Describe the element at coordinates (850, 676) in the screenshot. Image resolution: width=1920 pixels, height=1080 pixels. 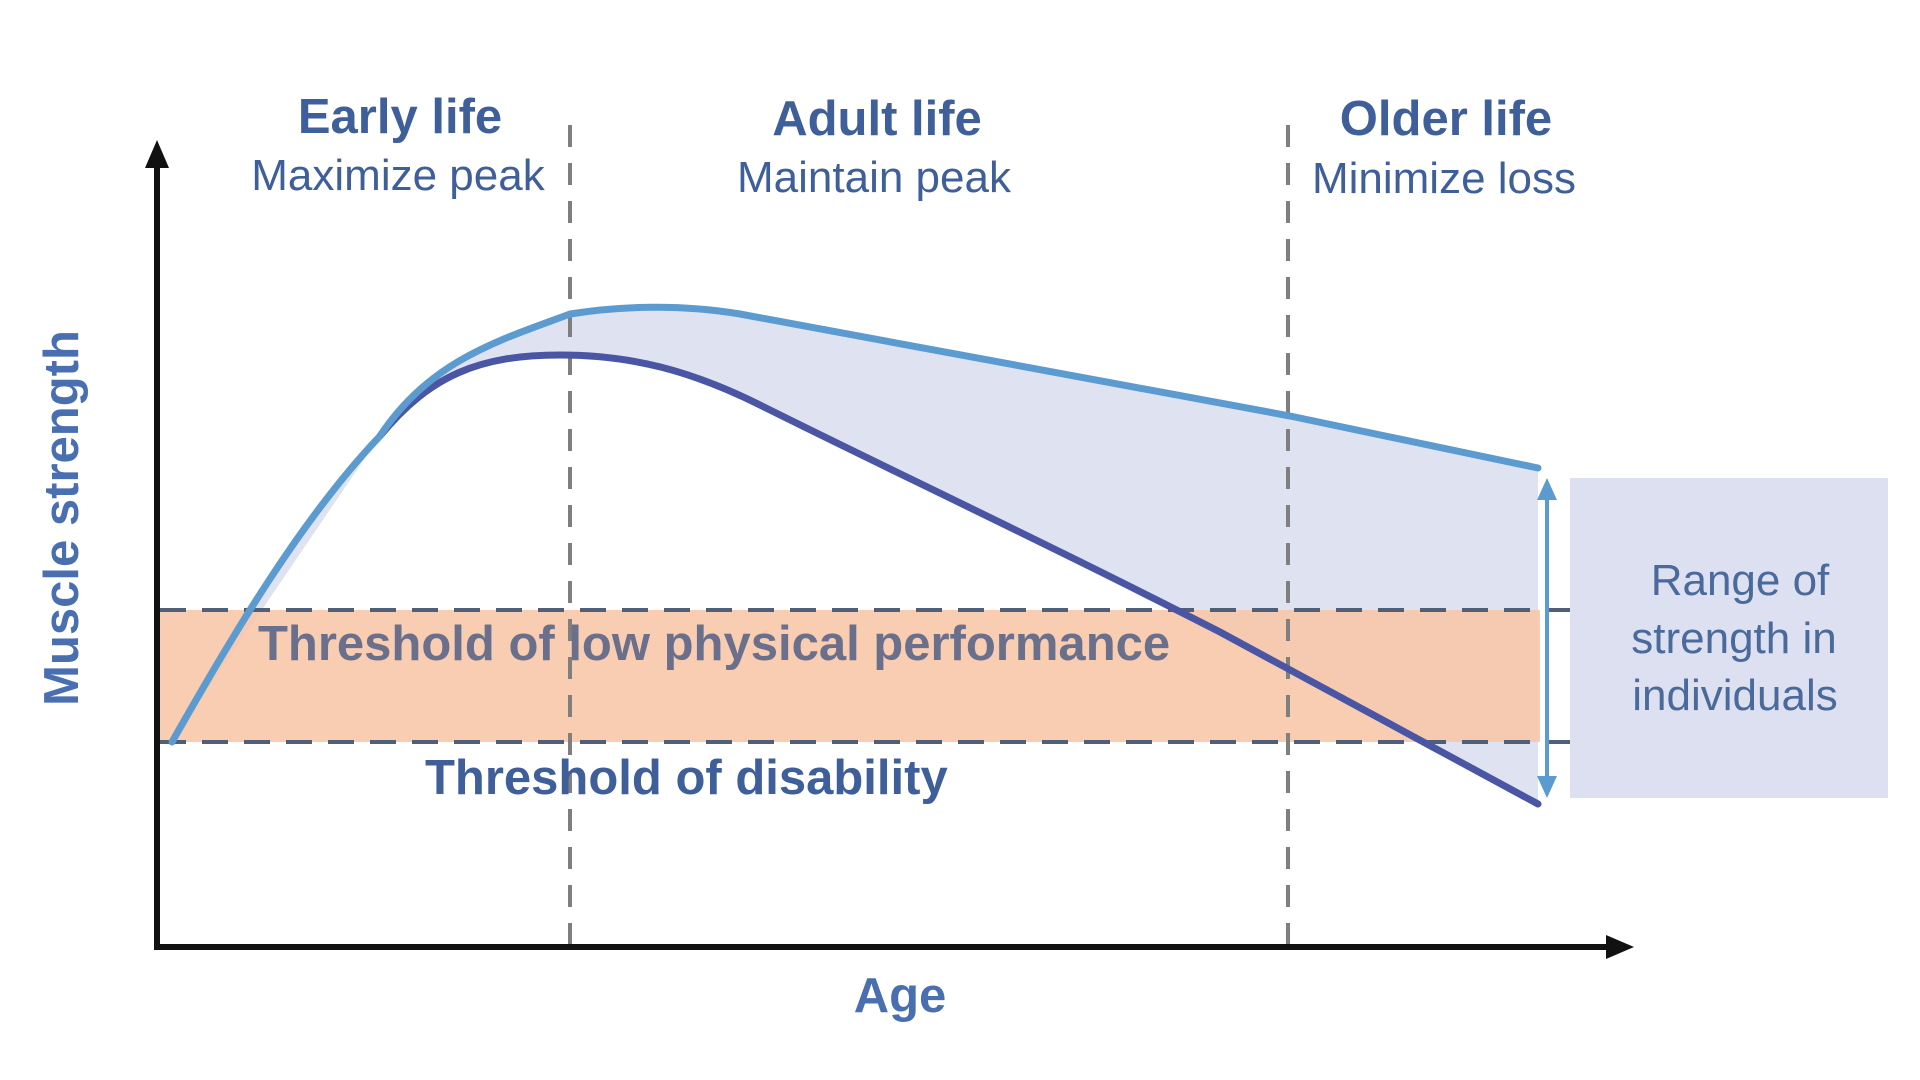
I see `threshold-band` at that location.